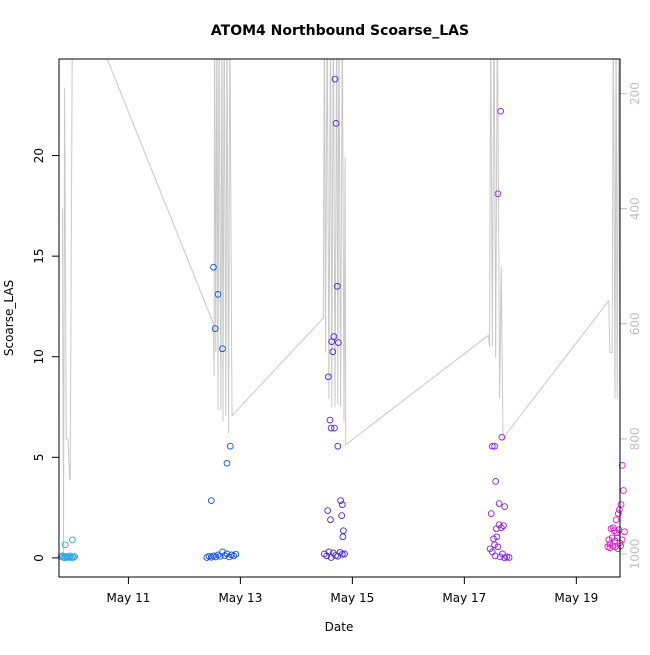 The image size is (650, 655). I want to click on y-tick-label: 20, so click(39, 155).